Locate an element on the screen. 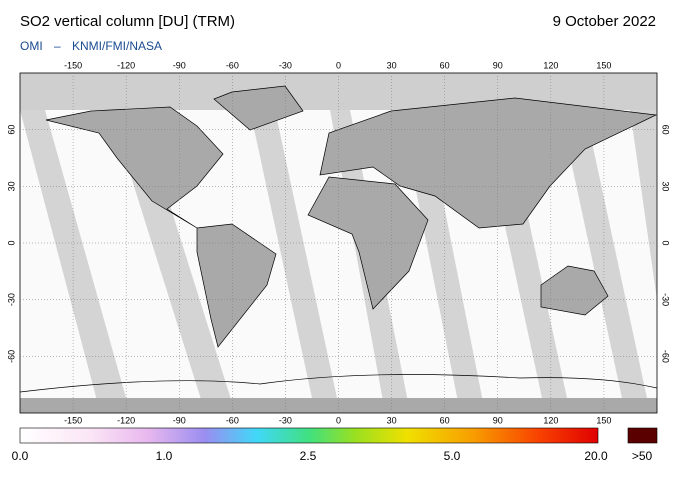 This screenshot has height=480, width=676. lon-tick-label-top: 30 is located at coordinates (392, 65).